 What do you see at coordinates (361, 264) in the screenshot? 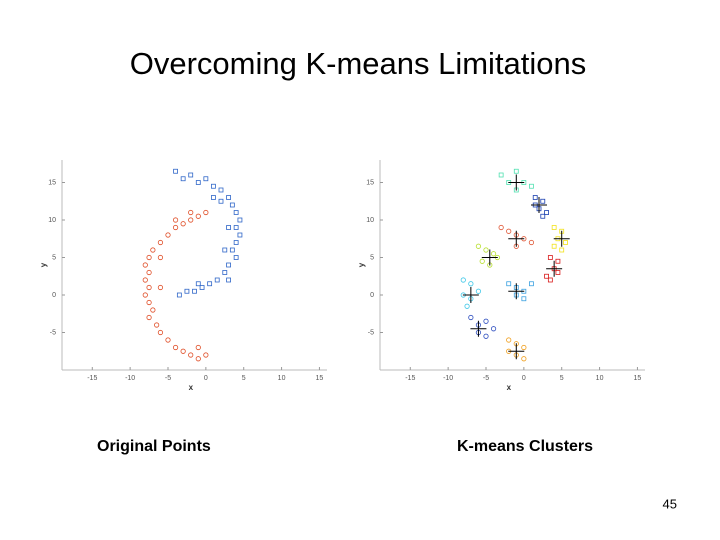
I see `y-axis-label: y` at bounding box center [361, 264].